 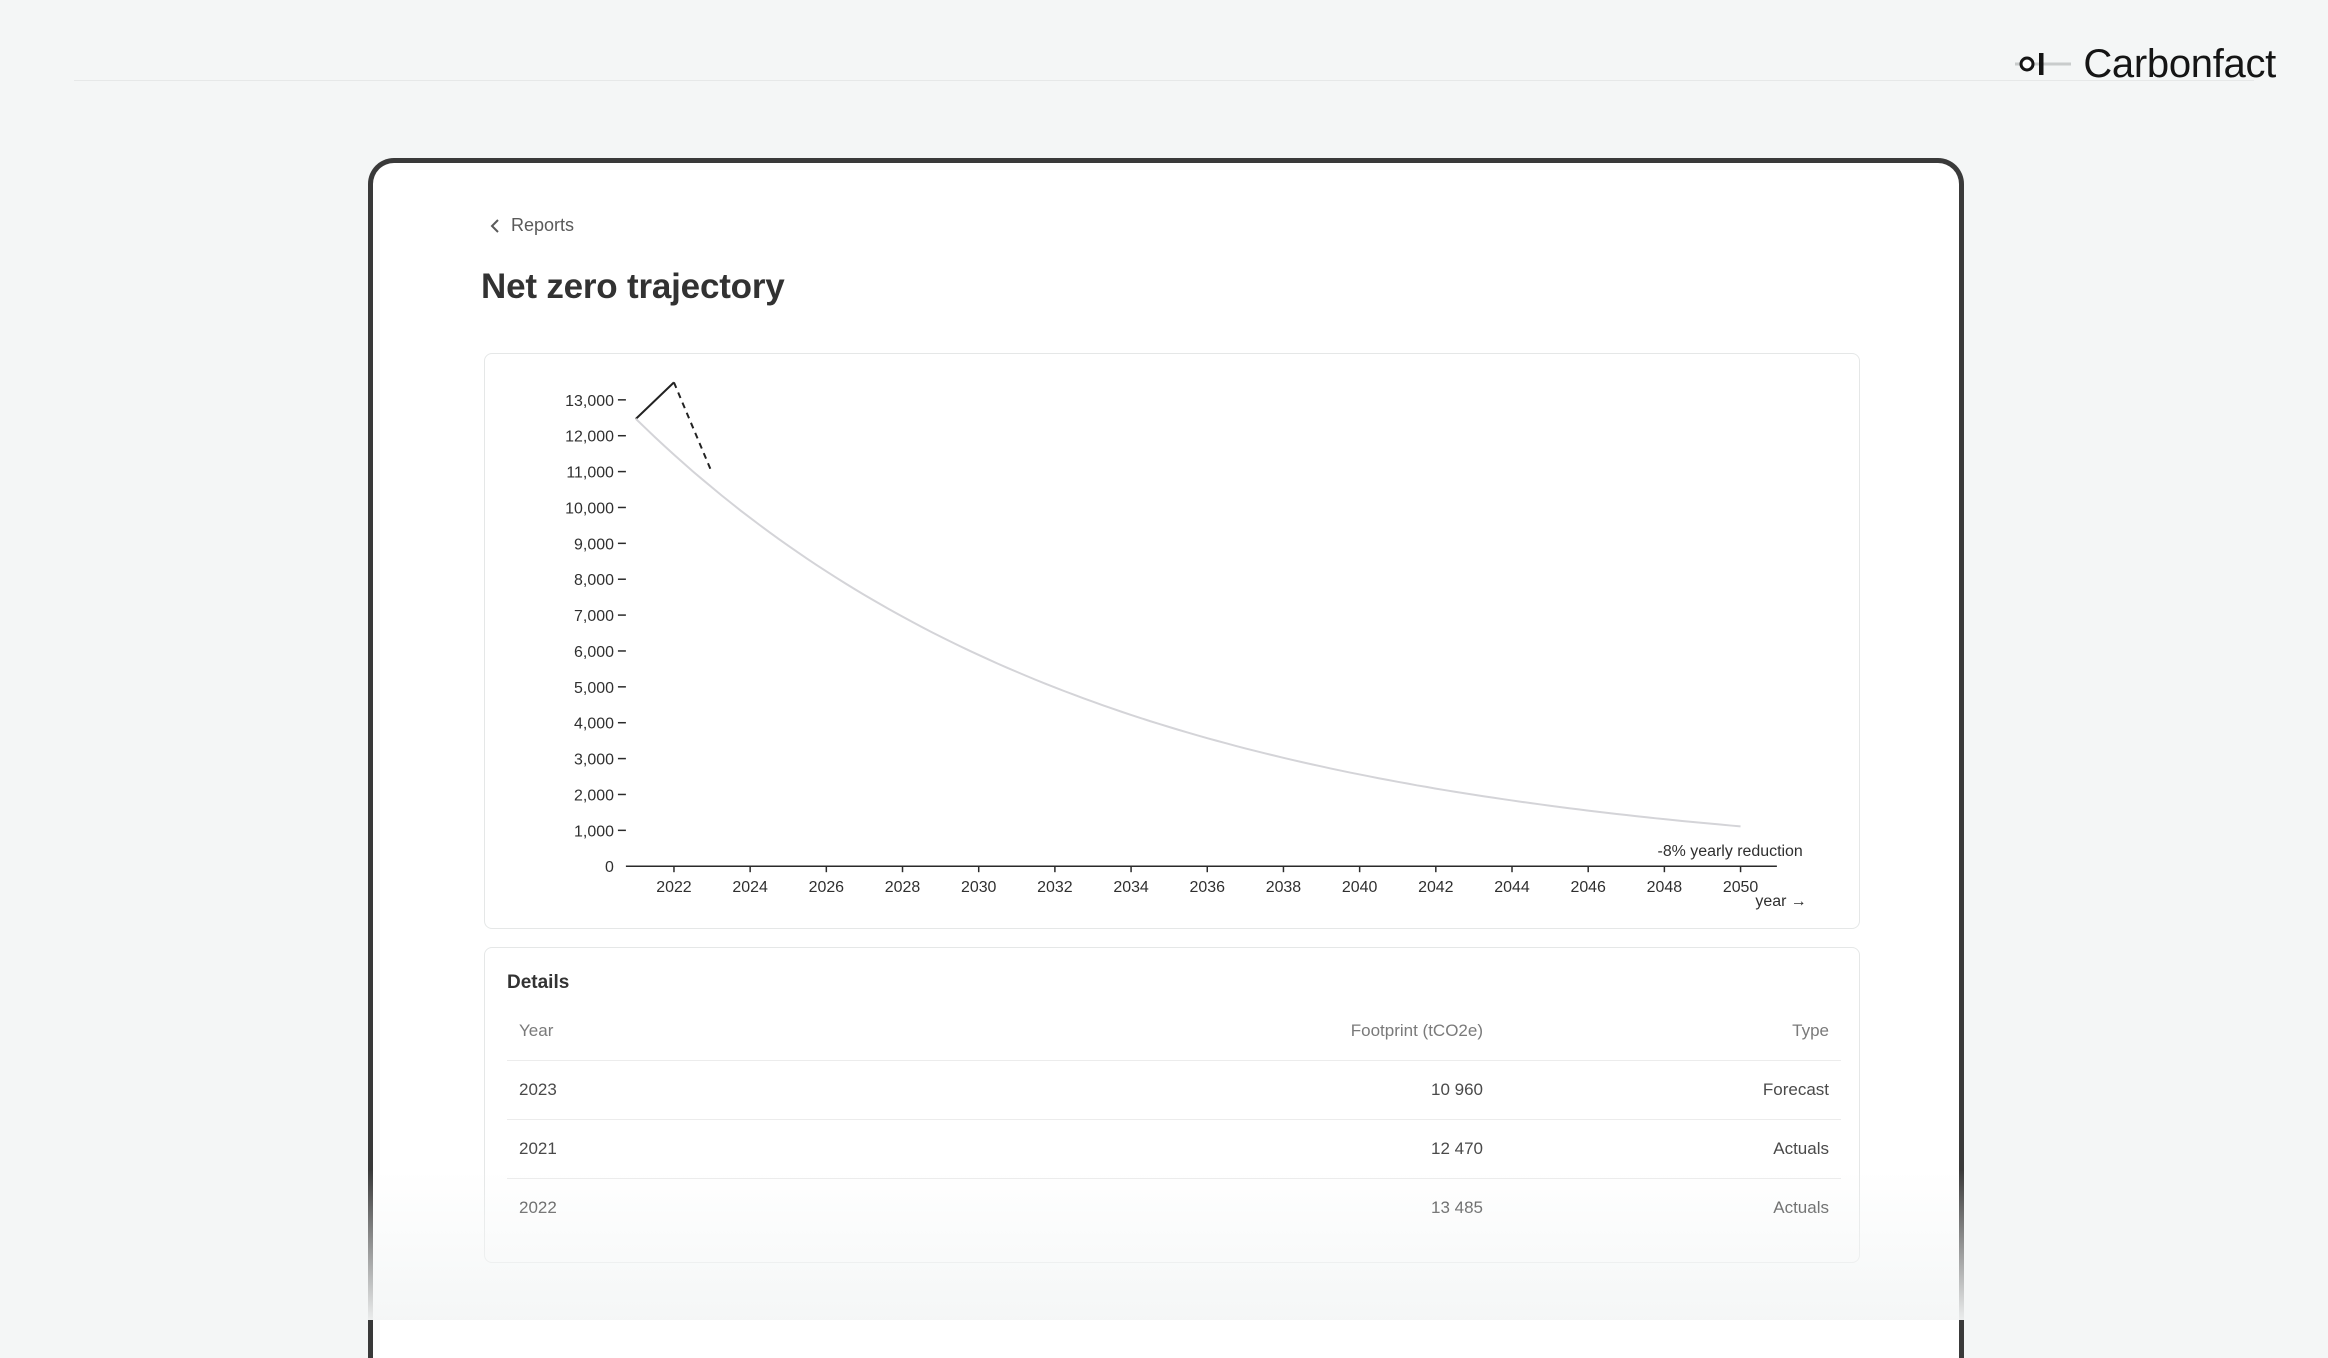 I want to click on x-tick-label: 2048, so click(x=1665, y=887).